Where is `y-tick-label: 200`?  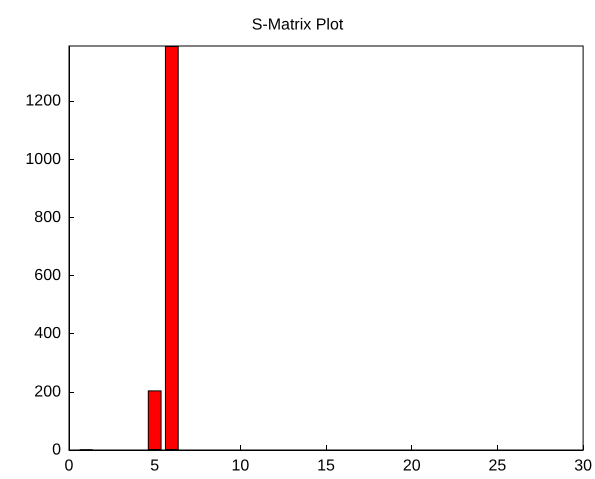 y-tick-label: 200 is located at coordinates (48, 391).